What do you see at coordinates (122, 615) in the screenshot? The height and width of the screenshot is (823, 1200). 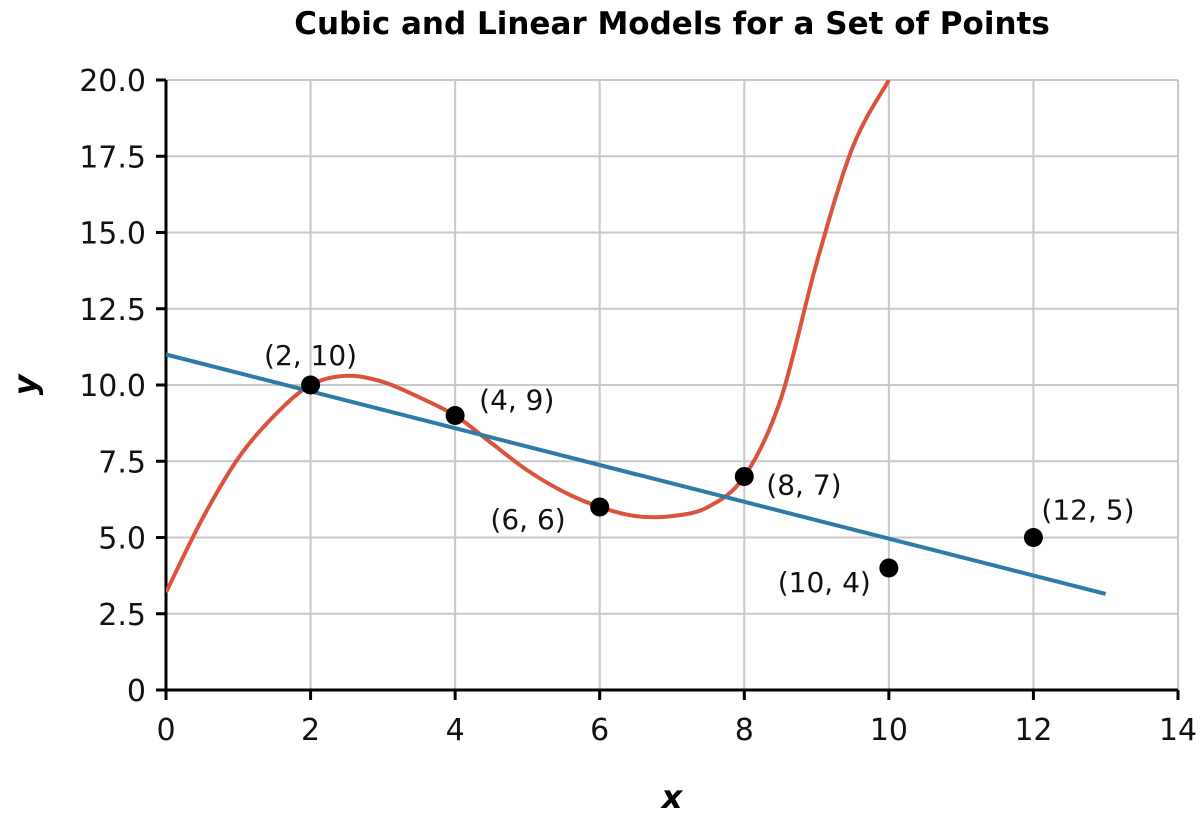 I see `y-tick-label: 2.5` at bounding box center [122, 615].